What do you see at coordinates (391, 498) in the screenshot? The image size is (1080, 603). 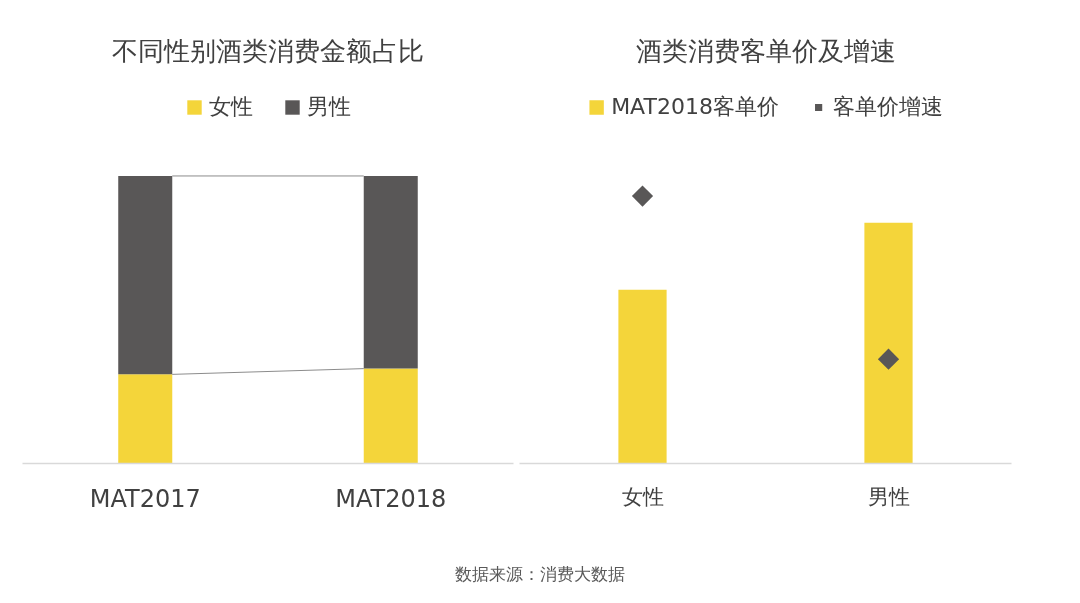 I see `x-tick-label: MAT2018` at bounding box center [391, 498].